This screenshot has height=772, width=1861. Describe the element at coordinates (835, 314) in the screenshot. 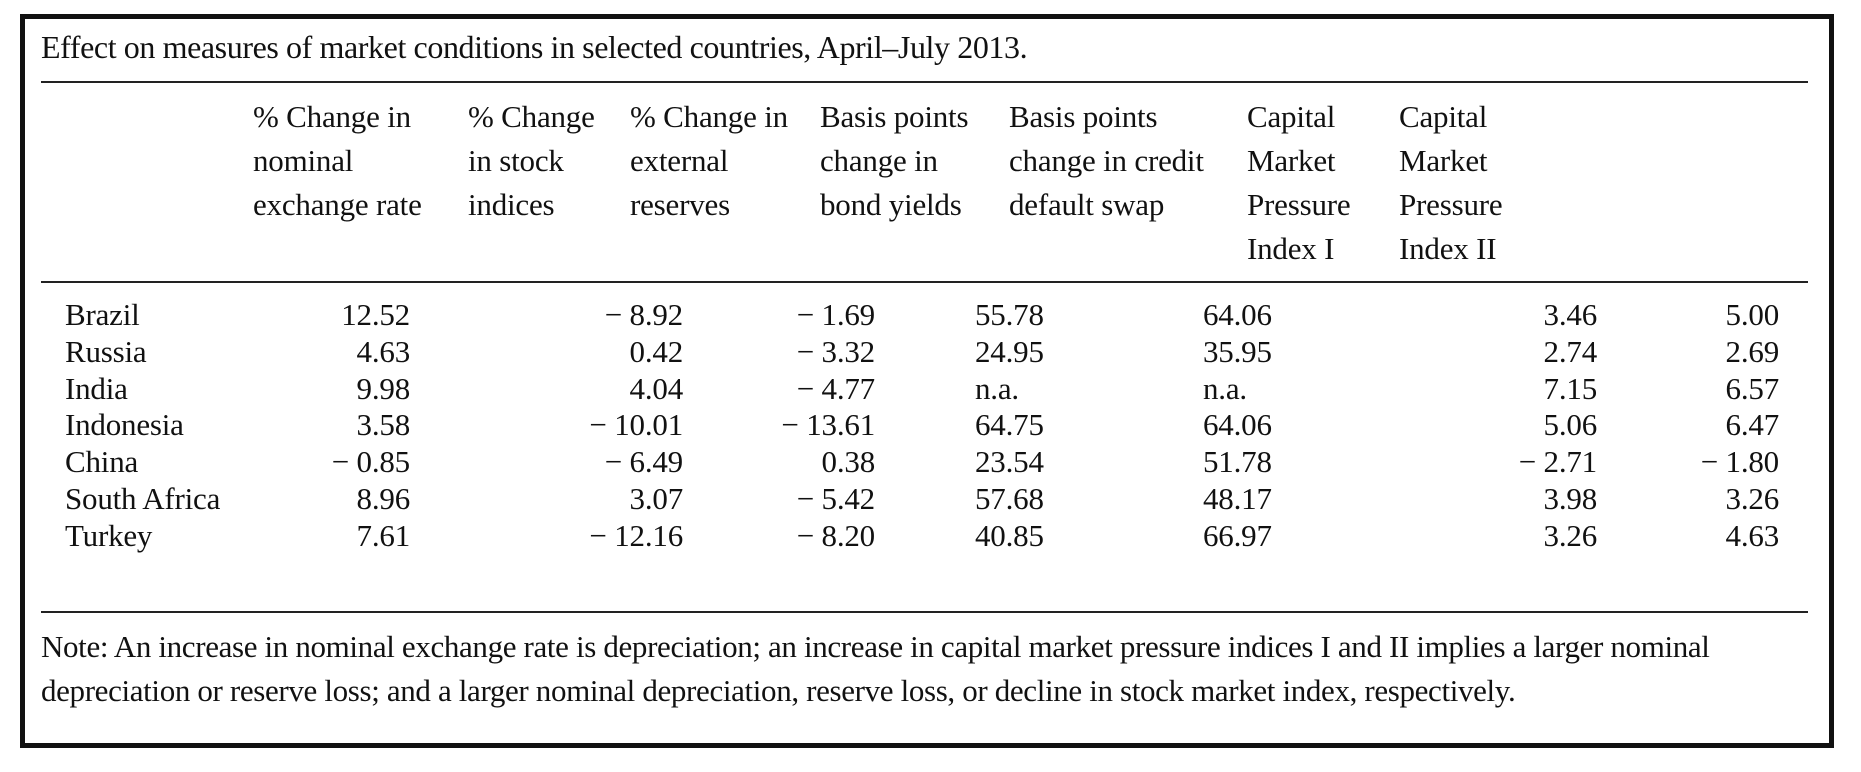

I see `external-reserves-cell: − 1.69` at that location.